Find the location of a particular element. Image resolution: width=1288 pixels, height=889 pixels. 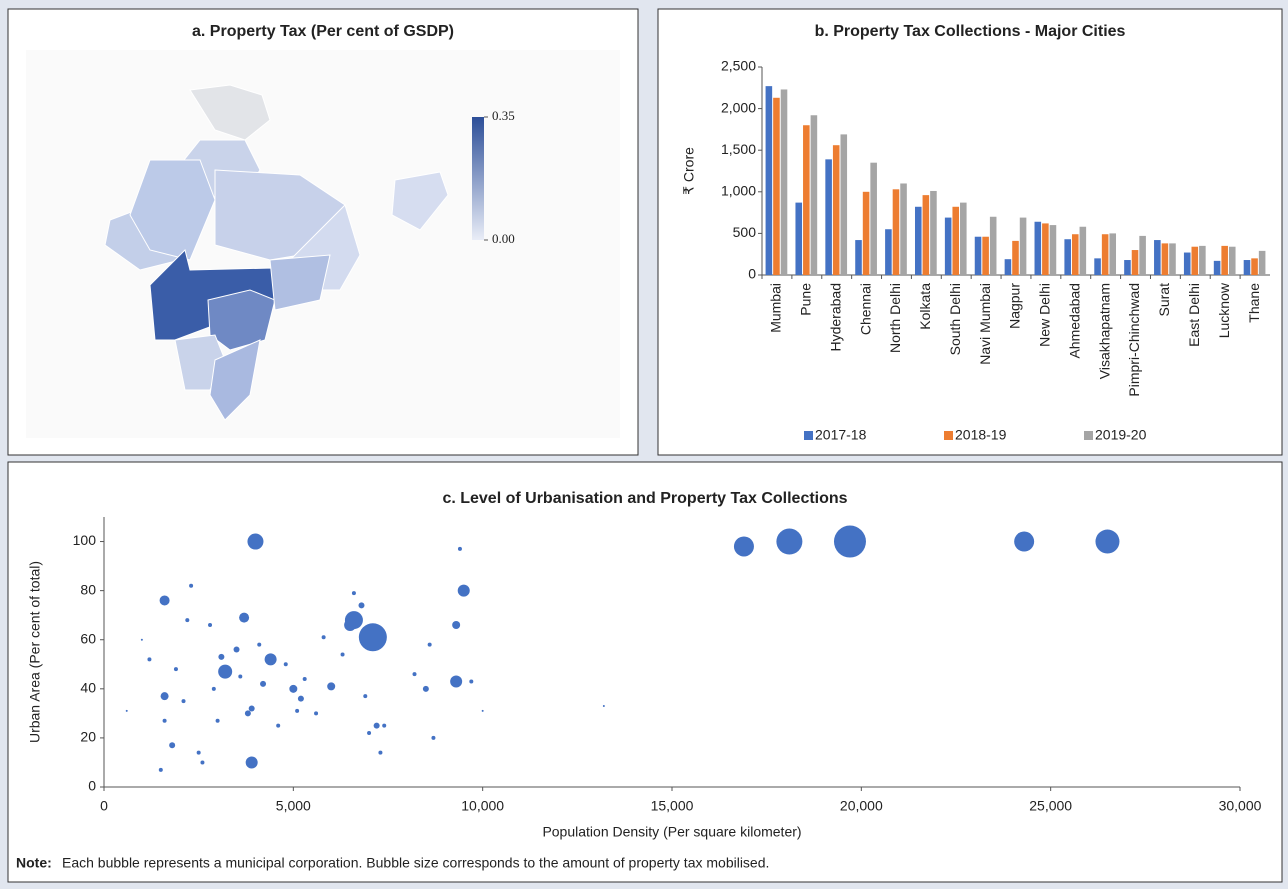

y-tick-label: 20 is located at coordinates (88, 737).